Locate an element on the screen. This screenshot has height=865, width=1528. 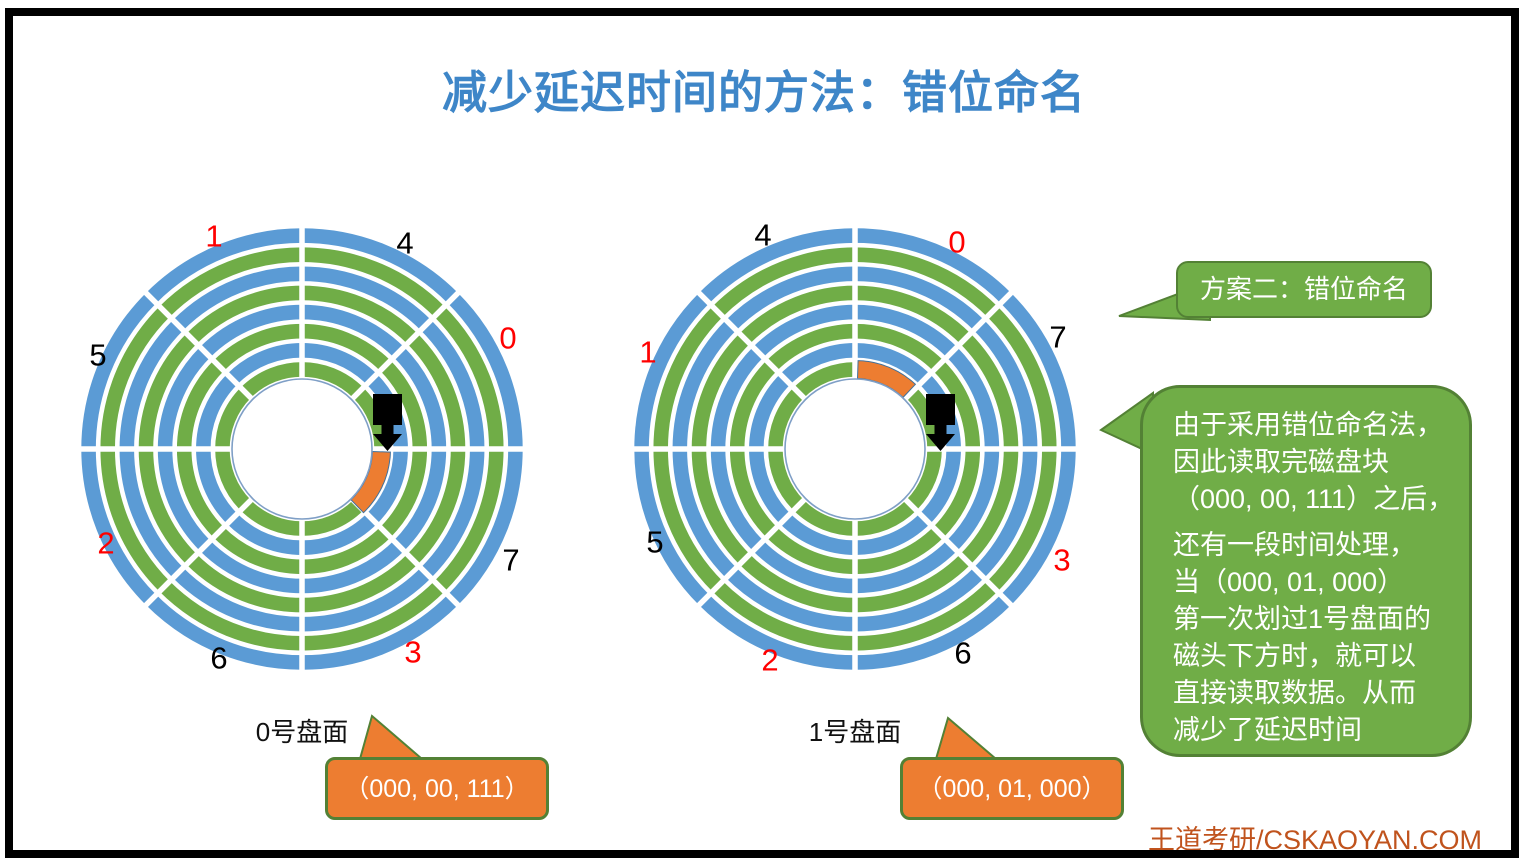
page-title: 减少延迟时间的方法：错位命名 is located at coordinates (763, 93).